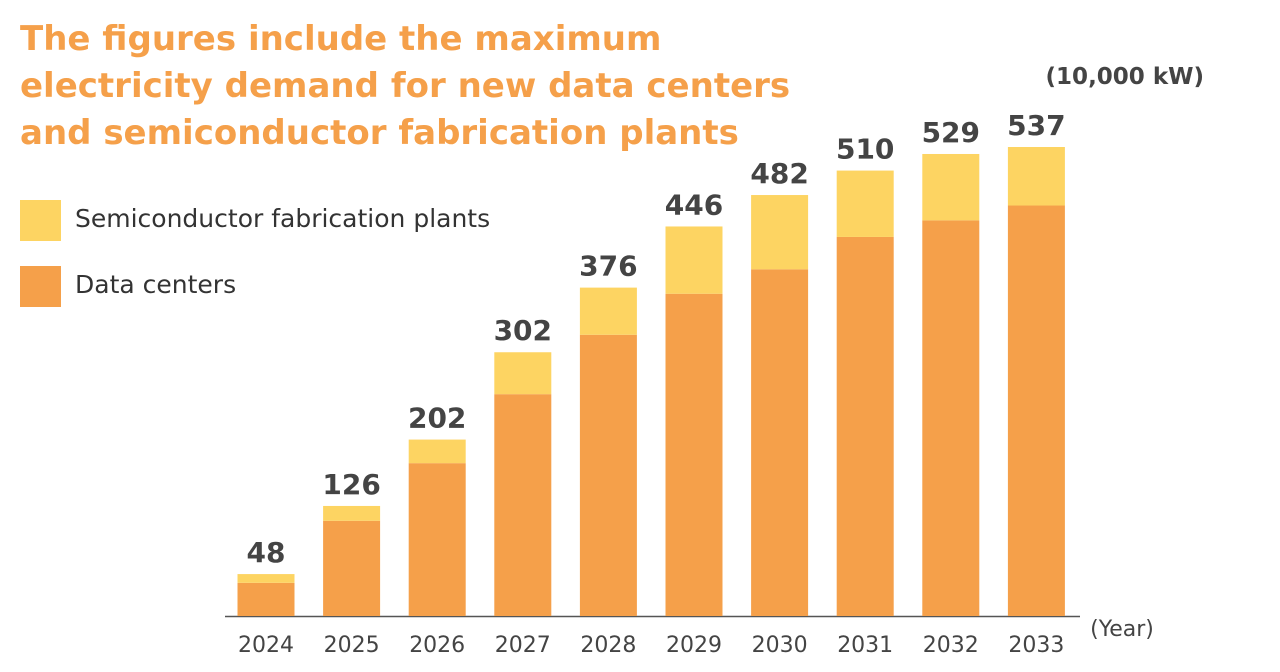  Describe the element at coordinates (951, 187) in the screenshot. I see `bar-semiconductor-2032` at that location.